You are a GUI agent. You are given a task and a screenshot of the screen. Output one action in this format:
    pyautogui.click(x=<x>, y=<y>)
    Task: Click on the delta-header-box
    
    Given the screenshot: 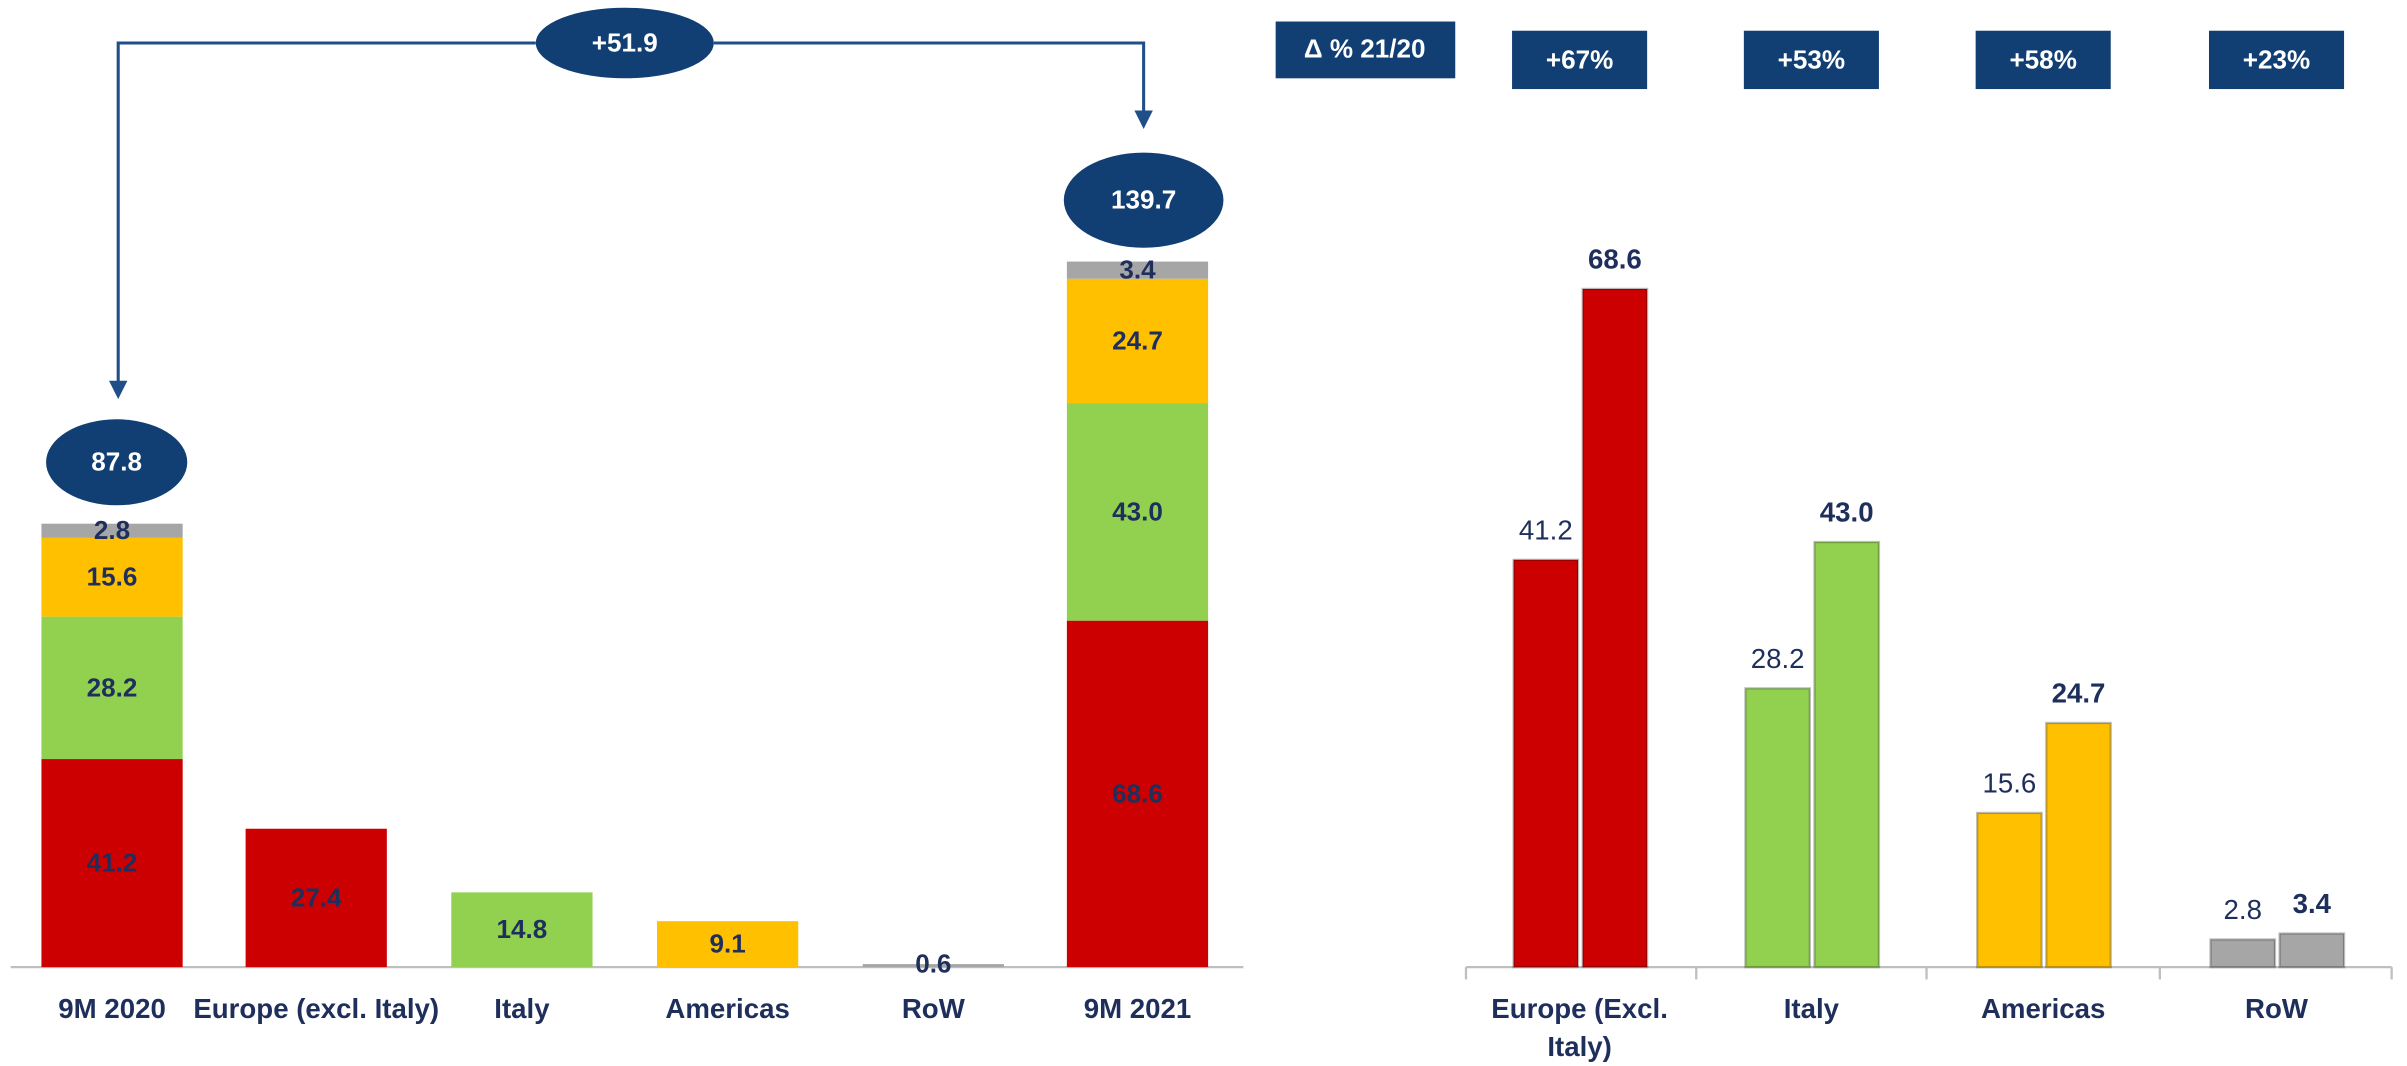 What is the action you would take?
    pyautogui.click(x=1365, y=50)
    